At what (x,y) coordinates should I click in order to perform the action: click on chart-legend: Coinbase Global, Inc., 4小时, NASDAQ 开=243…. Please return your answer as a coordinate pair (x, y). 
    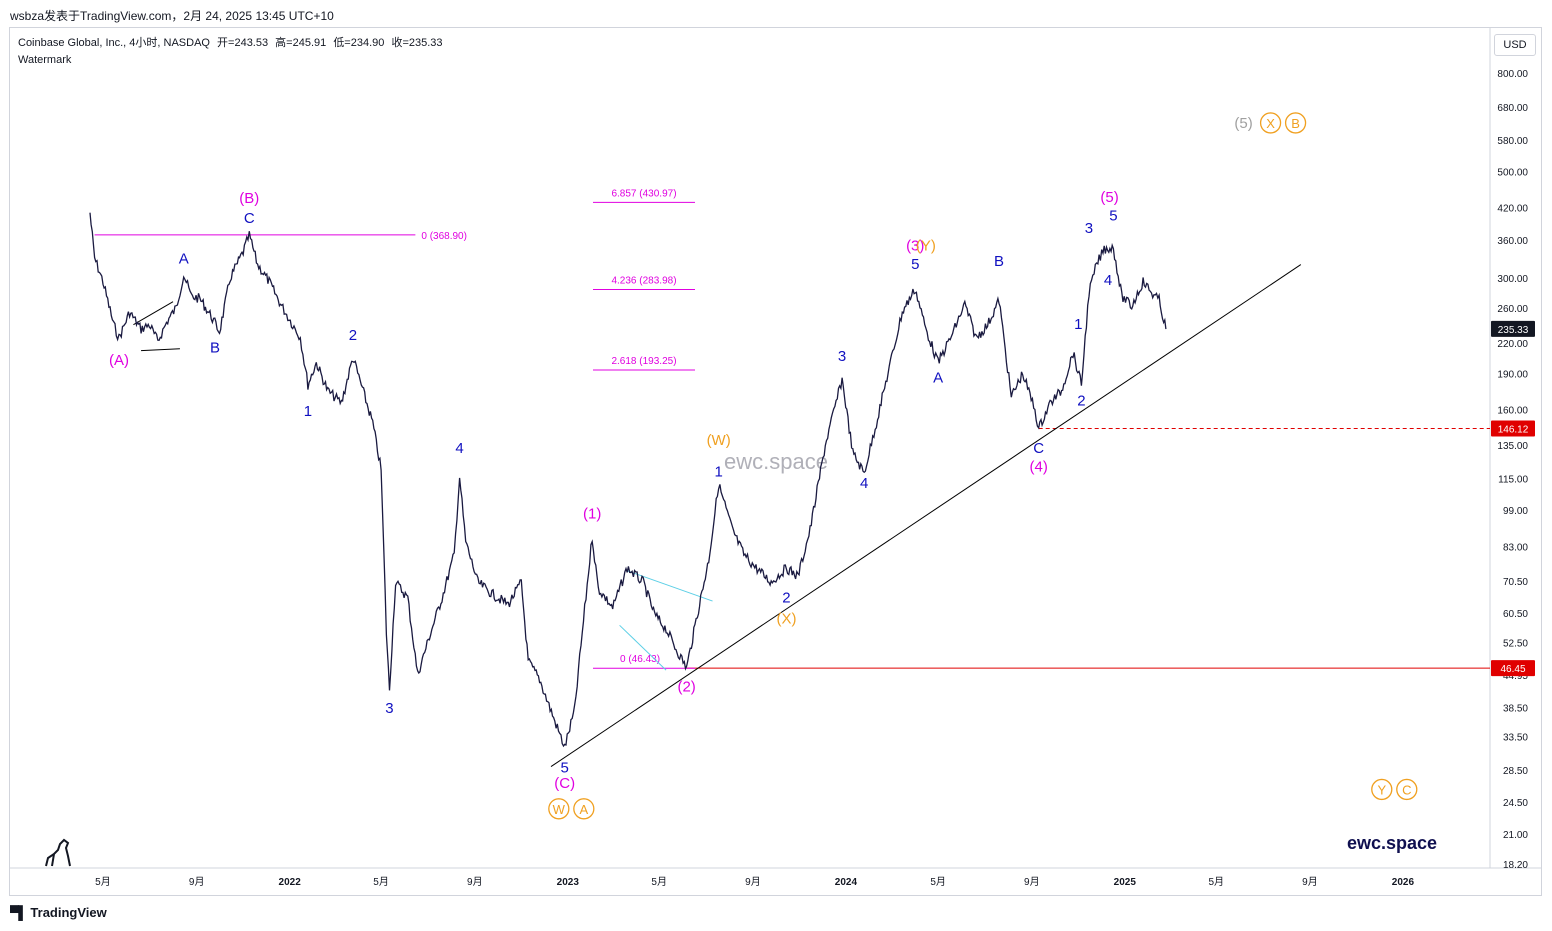
    Looking at the image, I should click on (232, 52).